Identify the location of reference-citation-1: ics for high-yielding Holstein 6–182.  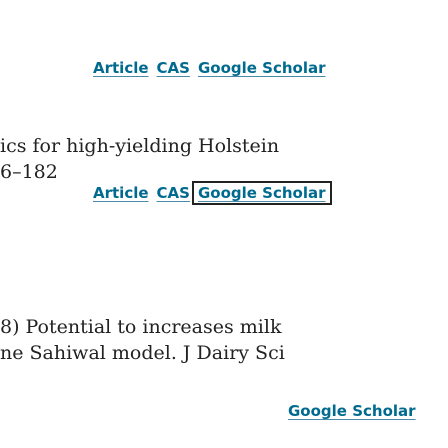
(139, 159).